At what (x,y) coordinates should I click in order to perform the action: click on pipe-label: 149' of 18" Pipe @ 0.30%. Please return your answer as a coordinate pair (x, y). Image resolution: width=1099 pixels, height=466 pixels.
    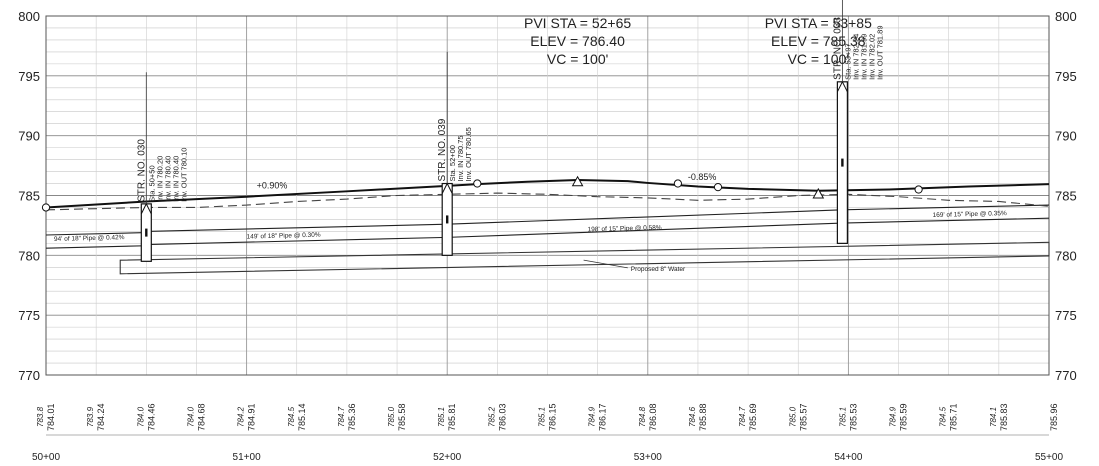
    Looking at the image, I should click on (283, 236).